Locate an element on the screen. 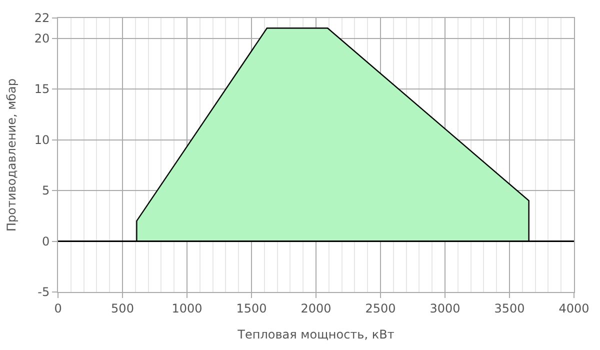  x-tick-label: 3000 is located at coordinates (445, 308).